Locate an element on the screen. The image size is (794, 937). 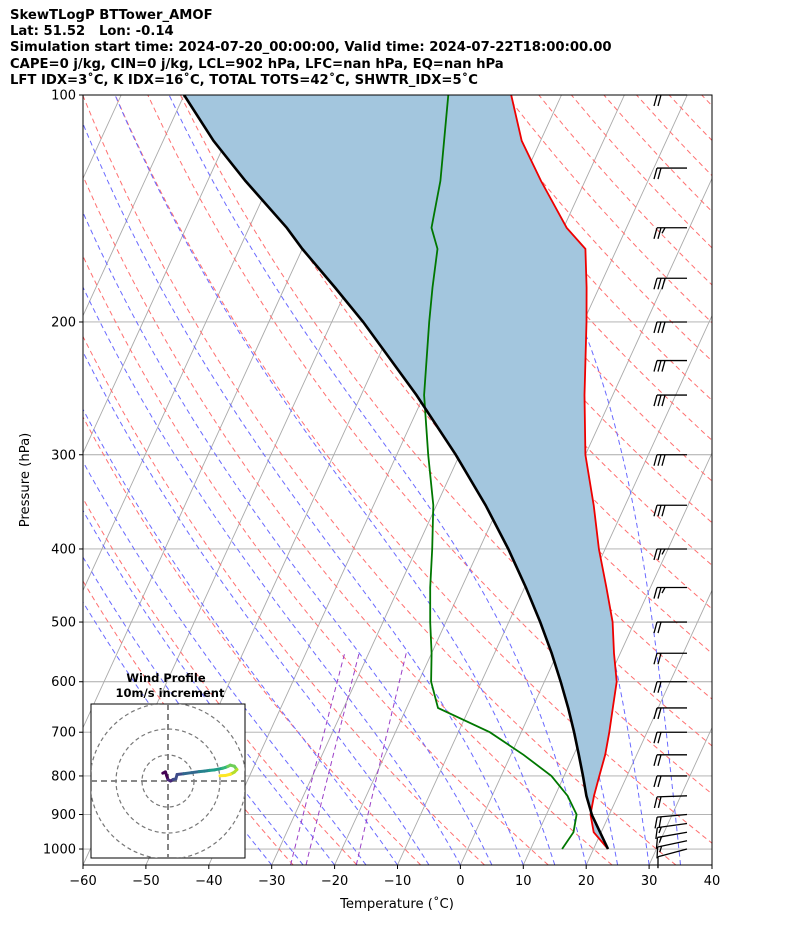
y-tick-label: 400 is located at coordinates (63, 549).